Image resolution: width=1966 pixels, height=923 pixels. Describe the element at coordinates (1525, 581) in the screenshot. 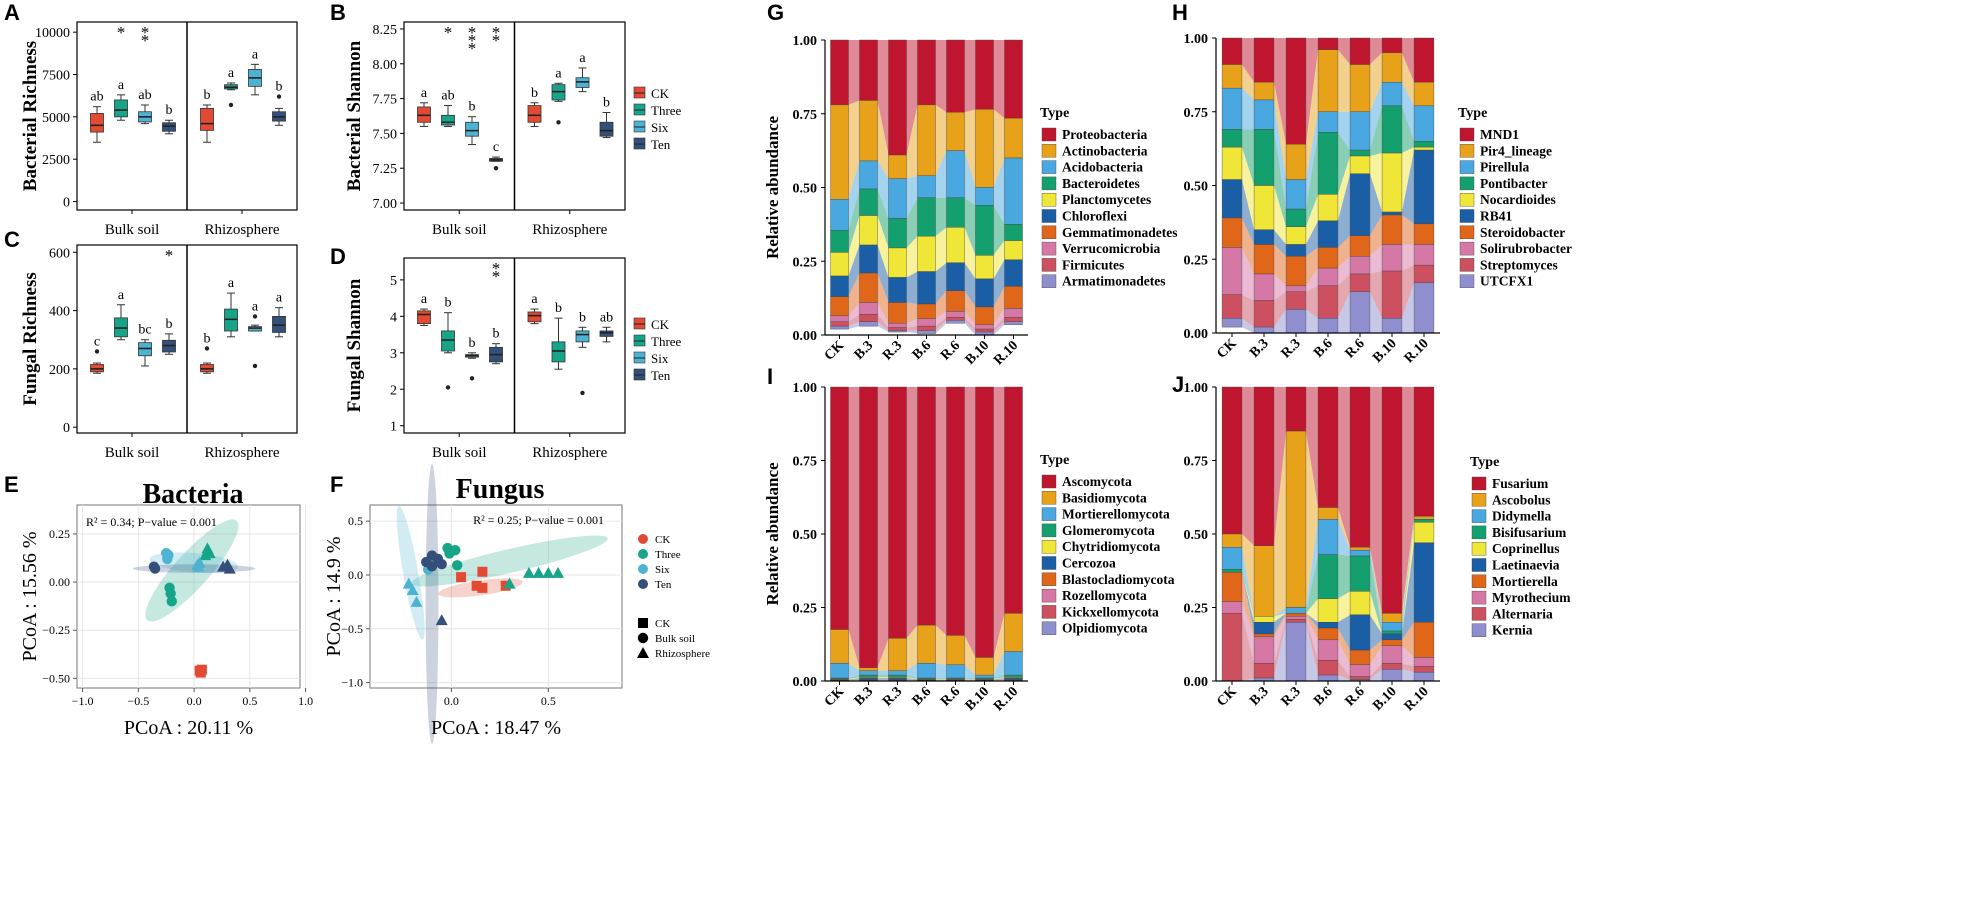

I see `legend-label: Mortierella` at that location.